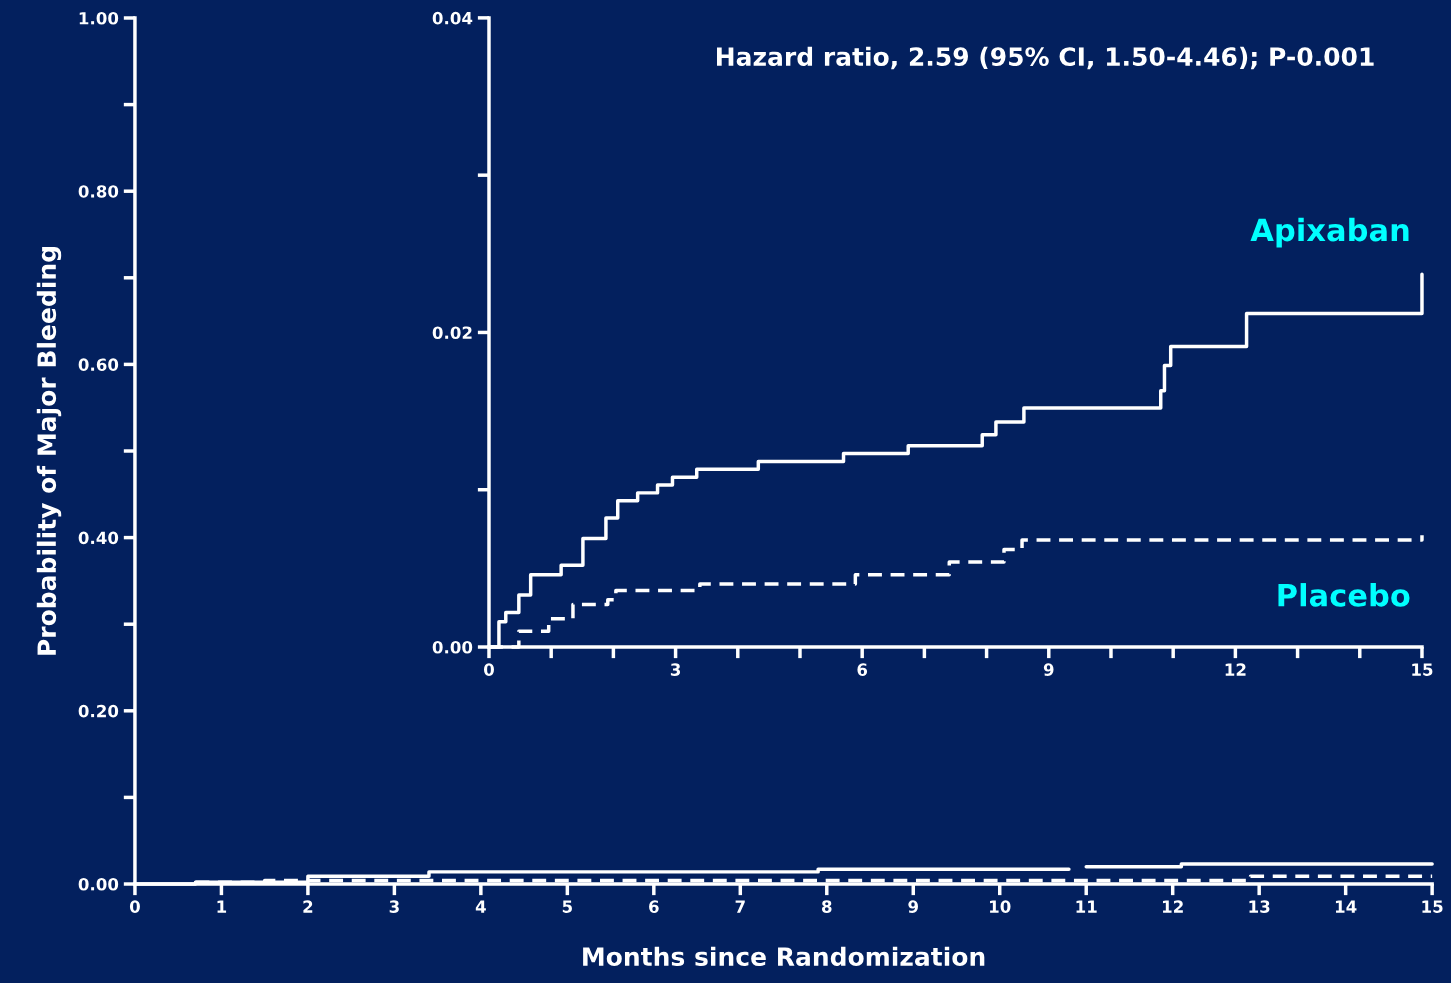 This screenshot has width=1451, height=983. I want to click on x-tick-label: 11, so click(1086, 906).